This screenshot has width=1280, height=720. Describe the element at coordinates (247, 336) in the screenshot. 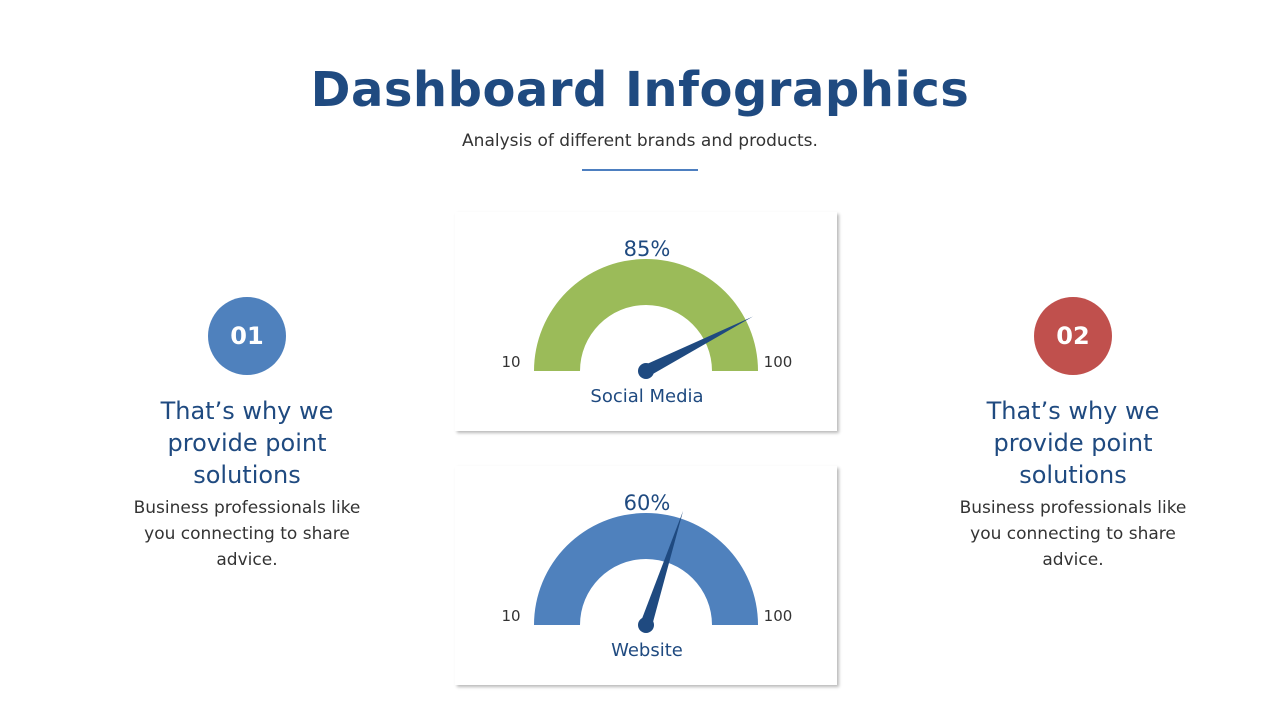

I see `badge-01: 01` at that location.